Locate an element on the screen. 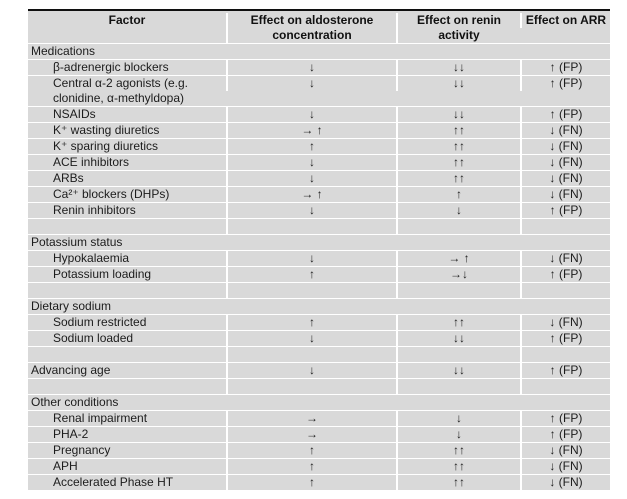 The width and height of the screenshot is (627, 499). factor-cell: K⁺ sparing diuretics is located at coordinates (106, 146).